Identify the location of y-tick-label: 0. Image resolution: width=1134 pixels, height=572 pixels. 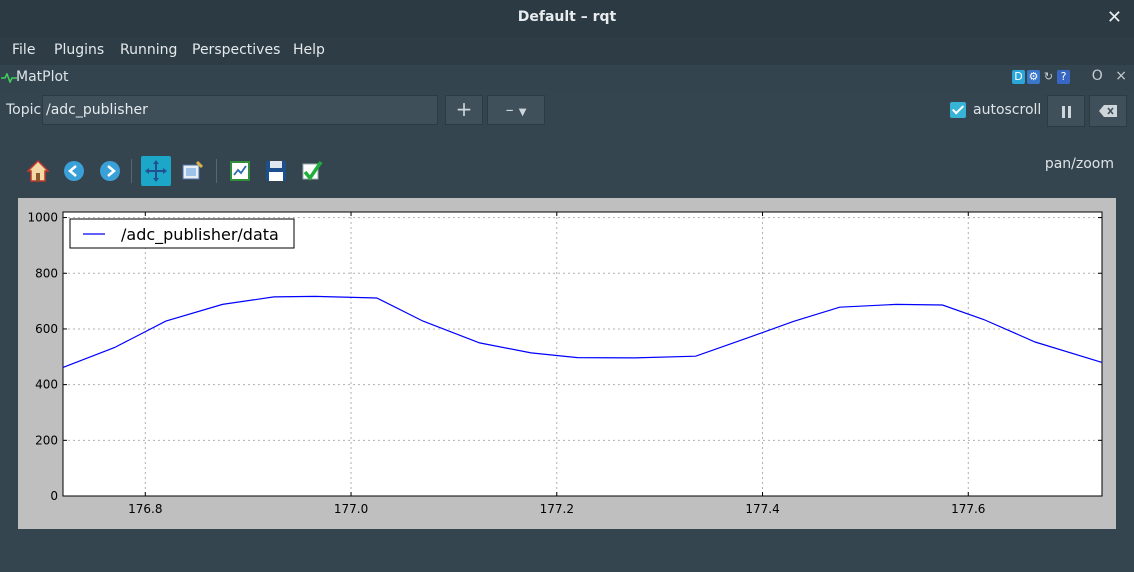
(54, 496).